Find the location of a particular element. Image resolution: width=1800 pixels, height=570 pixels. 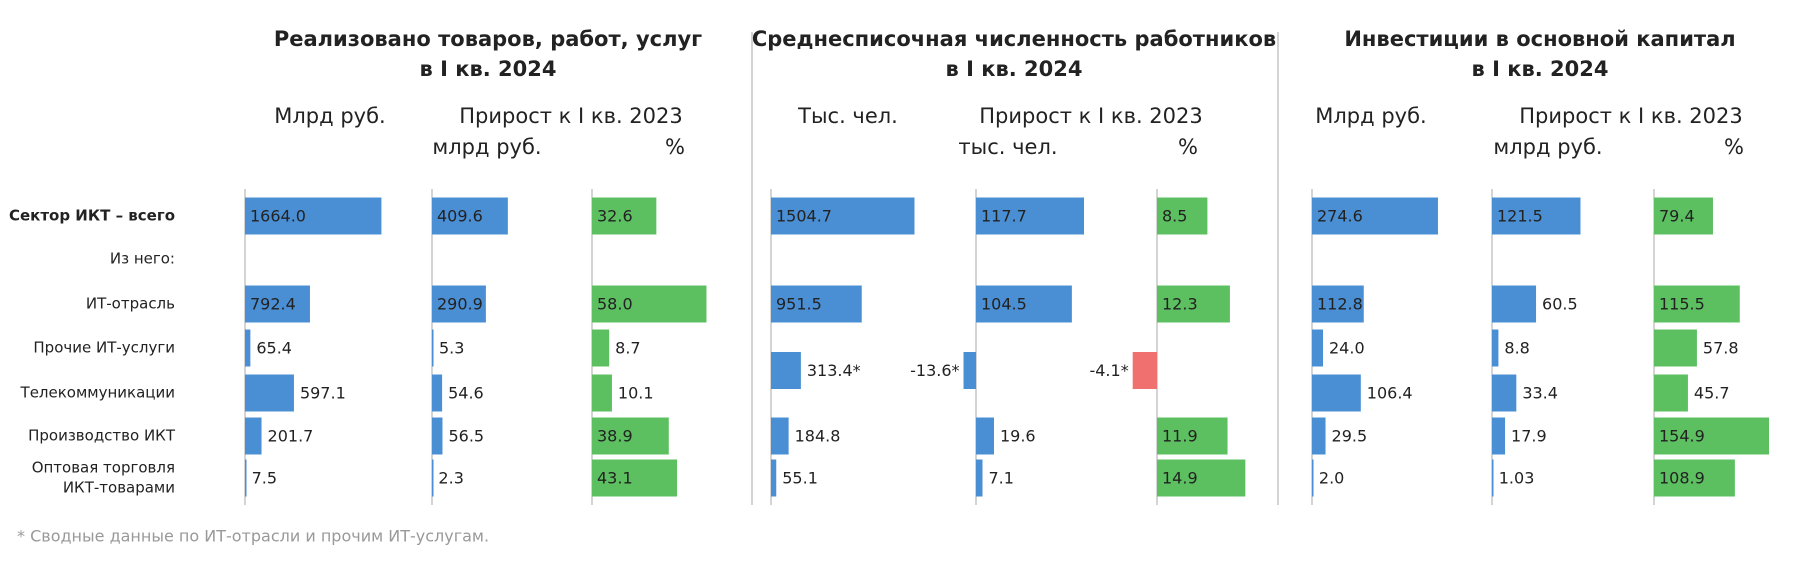

column-header: % is located at coordinates (675, 147).